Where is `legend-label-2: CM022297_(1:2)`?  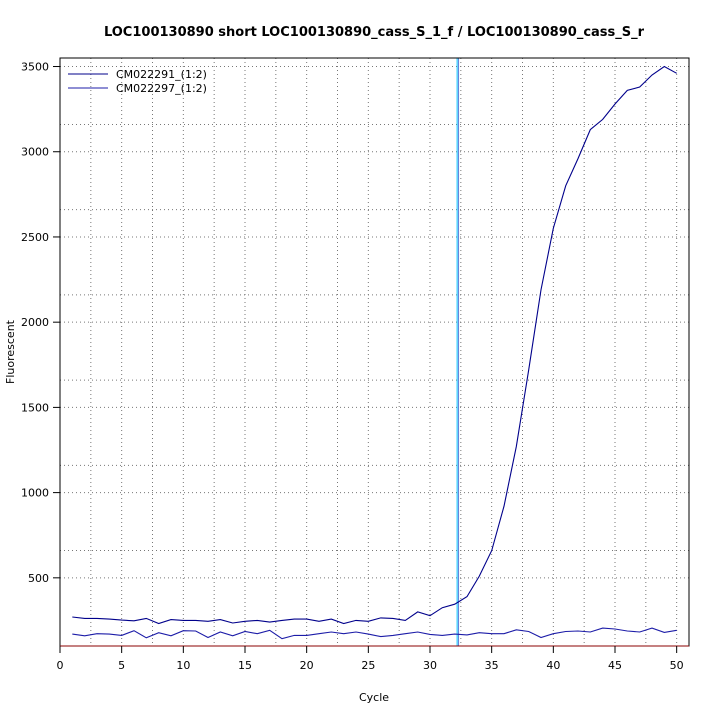 legend-label-2: CM022297_(1:2) is located at coordinates (161, 88).